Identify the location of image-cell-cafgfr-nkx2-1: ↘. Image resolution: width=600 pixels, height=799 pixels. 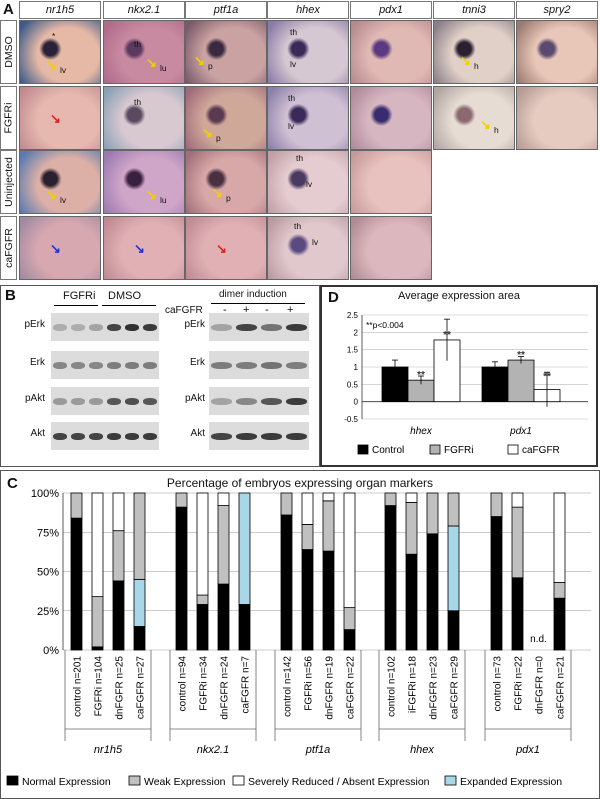
(144, 248).